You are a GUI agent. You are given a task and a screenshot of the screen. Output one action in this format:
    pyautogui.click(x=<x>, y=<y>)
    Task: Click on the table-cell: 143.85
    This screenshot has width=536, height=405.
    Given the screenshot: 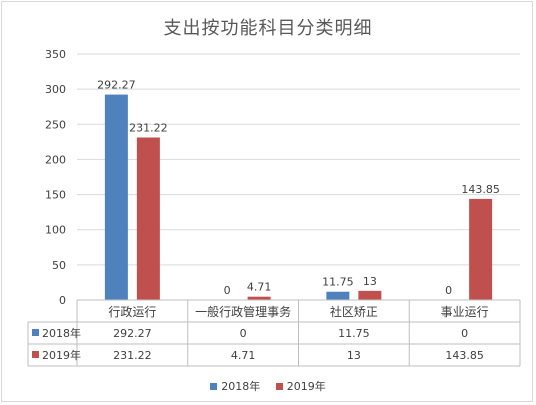 What is the action you would take?
    pyautogui.click(x=464, y=355)
    